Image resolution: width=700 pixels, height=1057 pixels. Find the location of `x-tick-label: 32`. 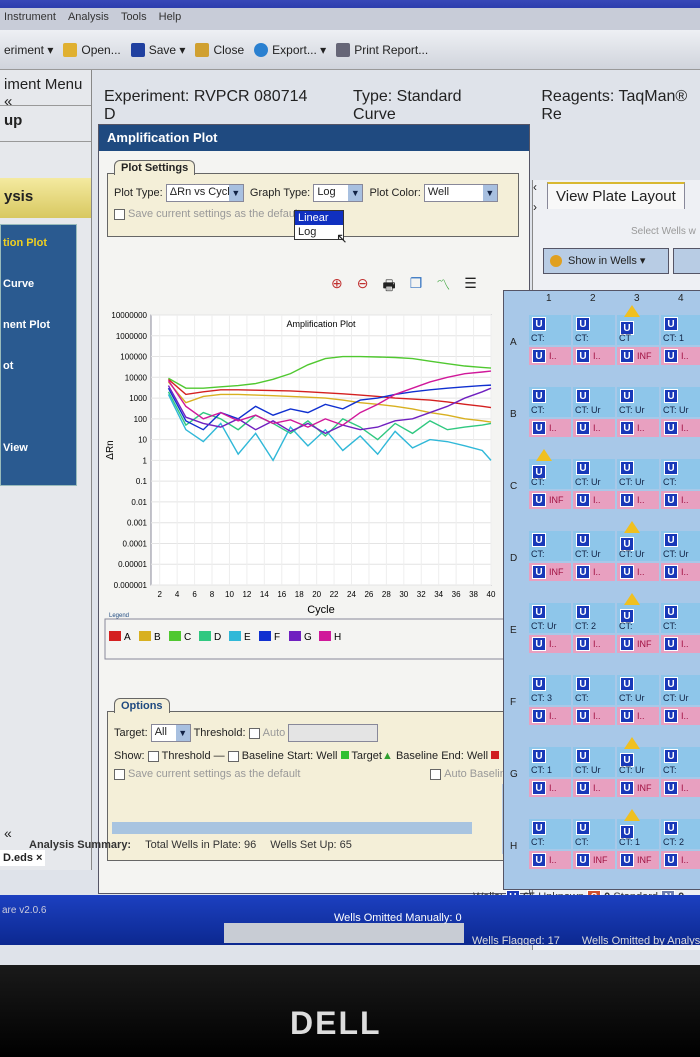

x-tick-label: 32 is located at coordinates (421, 594).